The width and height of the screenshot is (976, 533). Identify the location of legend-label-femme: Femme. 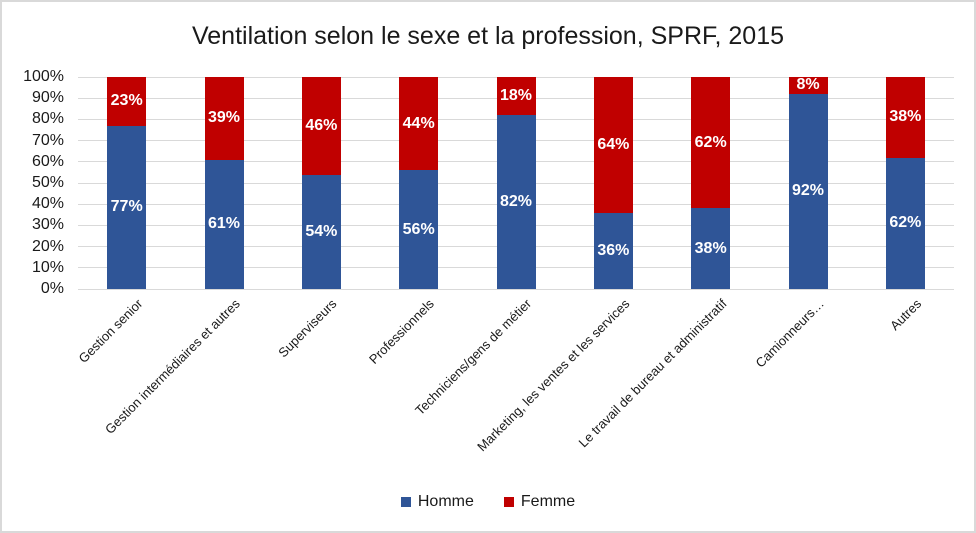
(548, 501).